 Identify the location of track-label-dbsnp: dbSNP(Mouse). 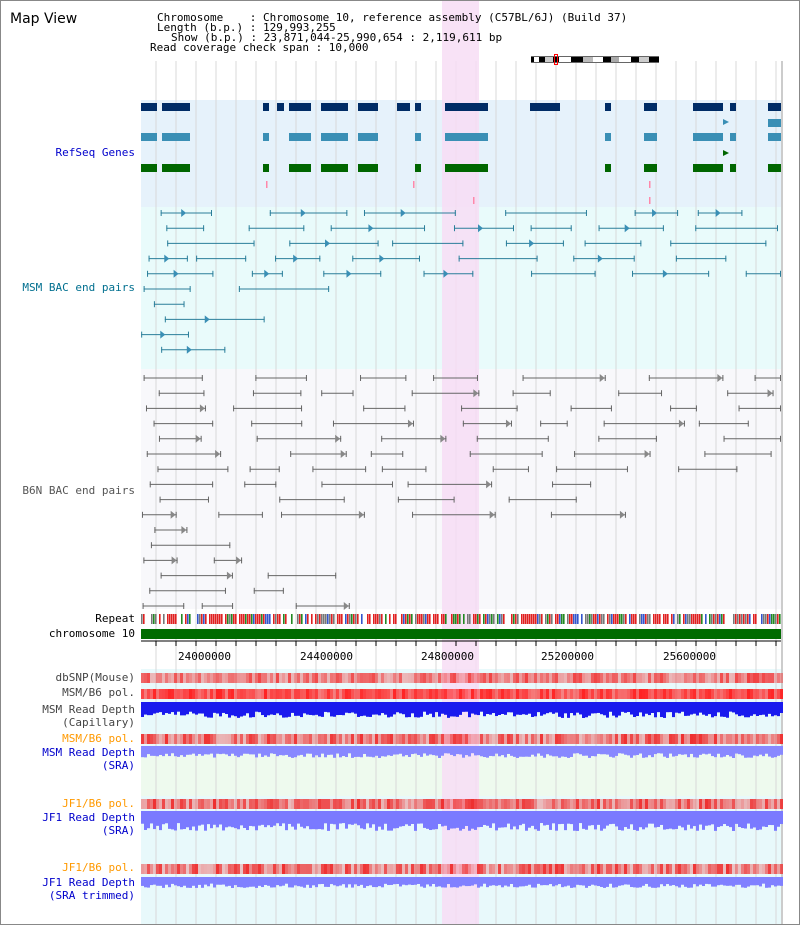
(95, 677).